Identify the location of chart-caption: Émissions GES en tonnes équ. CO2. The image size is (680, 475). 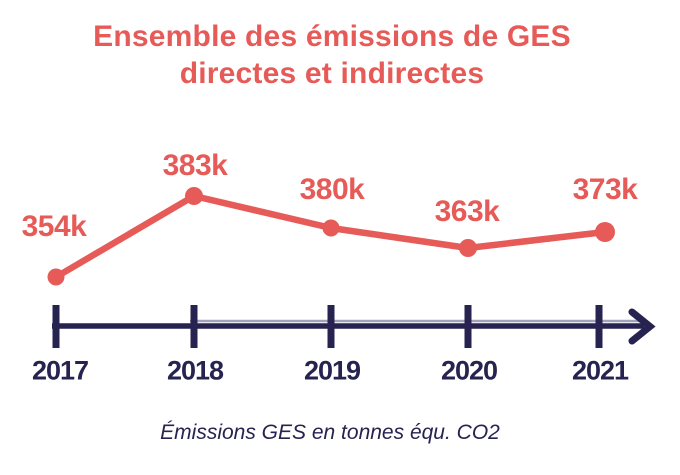
(330, 432).